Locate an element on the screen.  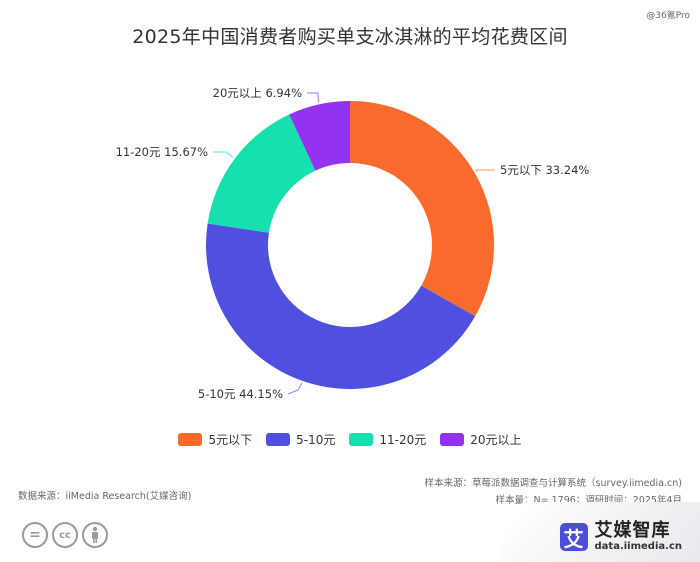
legend-label: 5-10元 is located at coordinates (316, 440).